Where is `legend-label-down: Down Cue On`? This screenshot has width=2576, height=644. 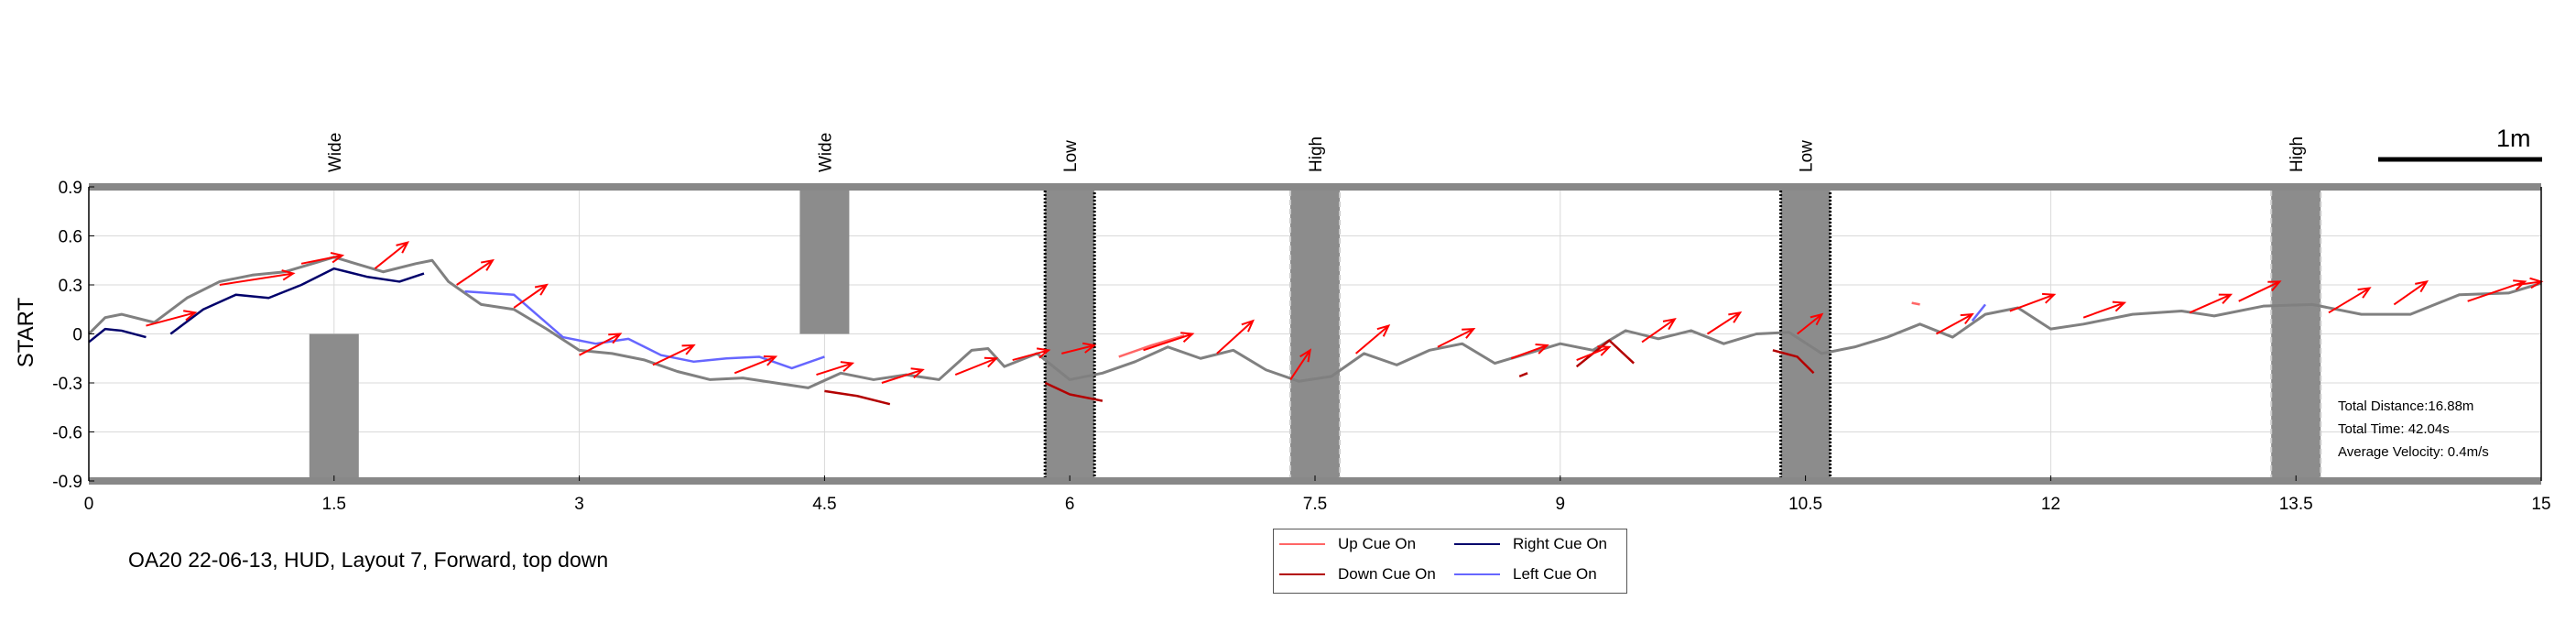
legend-label-down: Down Cue On is located at coordinates (1387, 574).